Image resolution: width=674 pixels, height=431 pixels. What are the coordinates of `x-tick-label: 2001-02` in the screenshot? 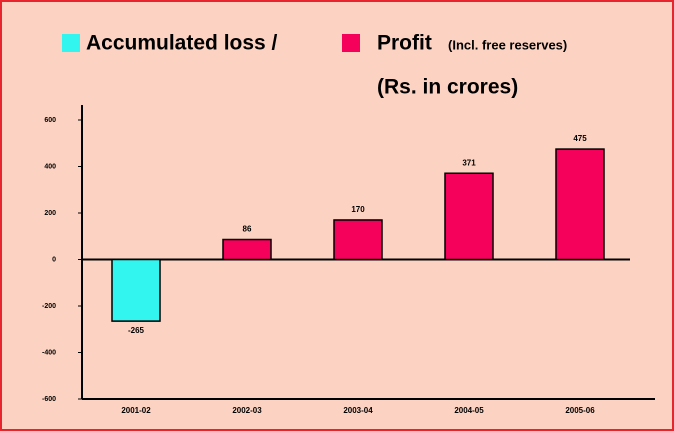 It's located at (136, 410).